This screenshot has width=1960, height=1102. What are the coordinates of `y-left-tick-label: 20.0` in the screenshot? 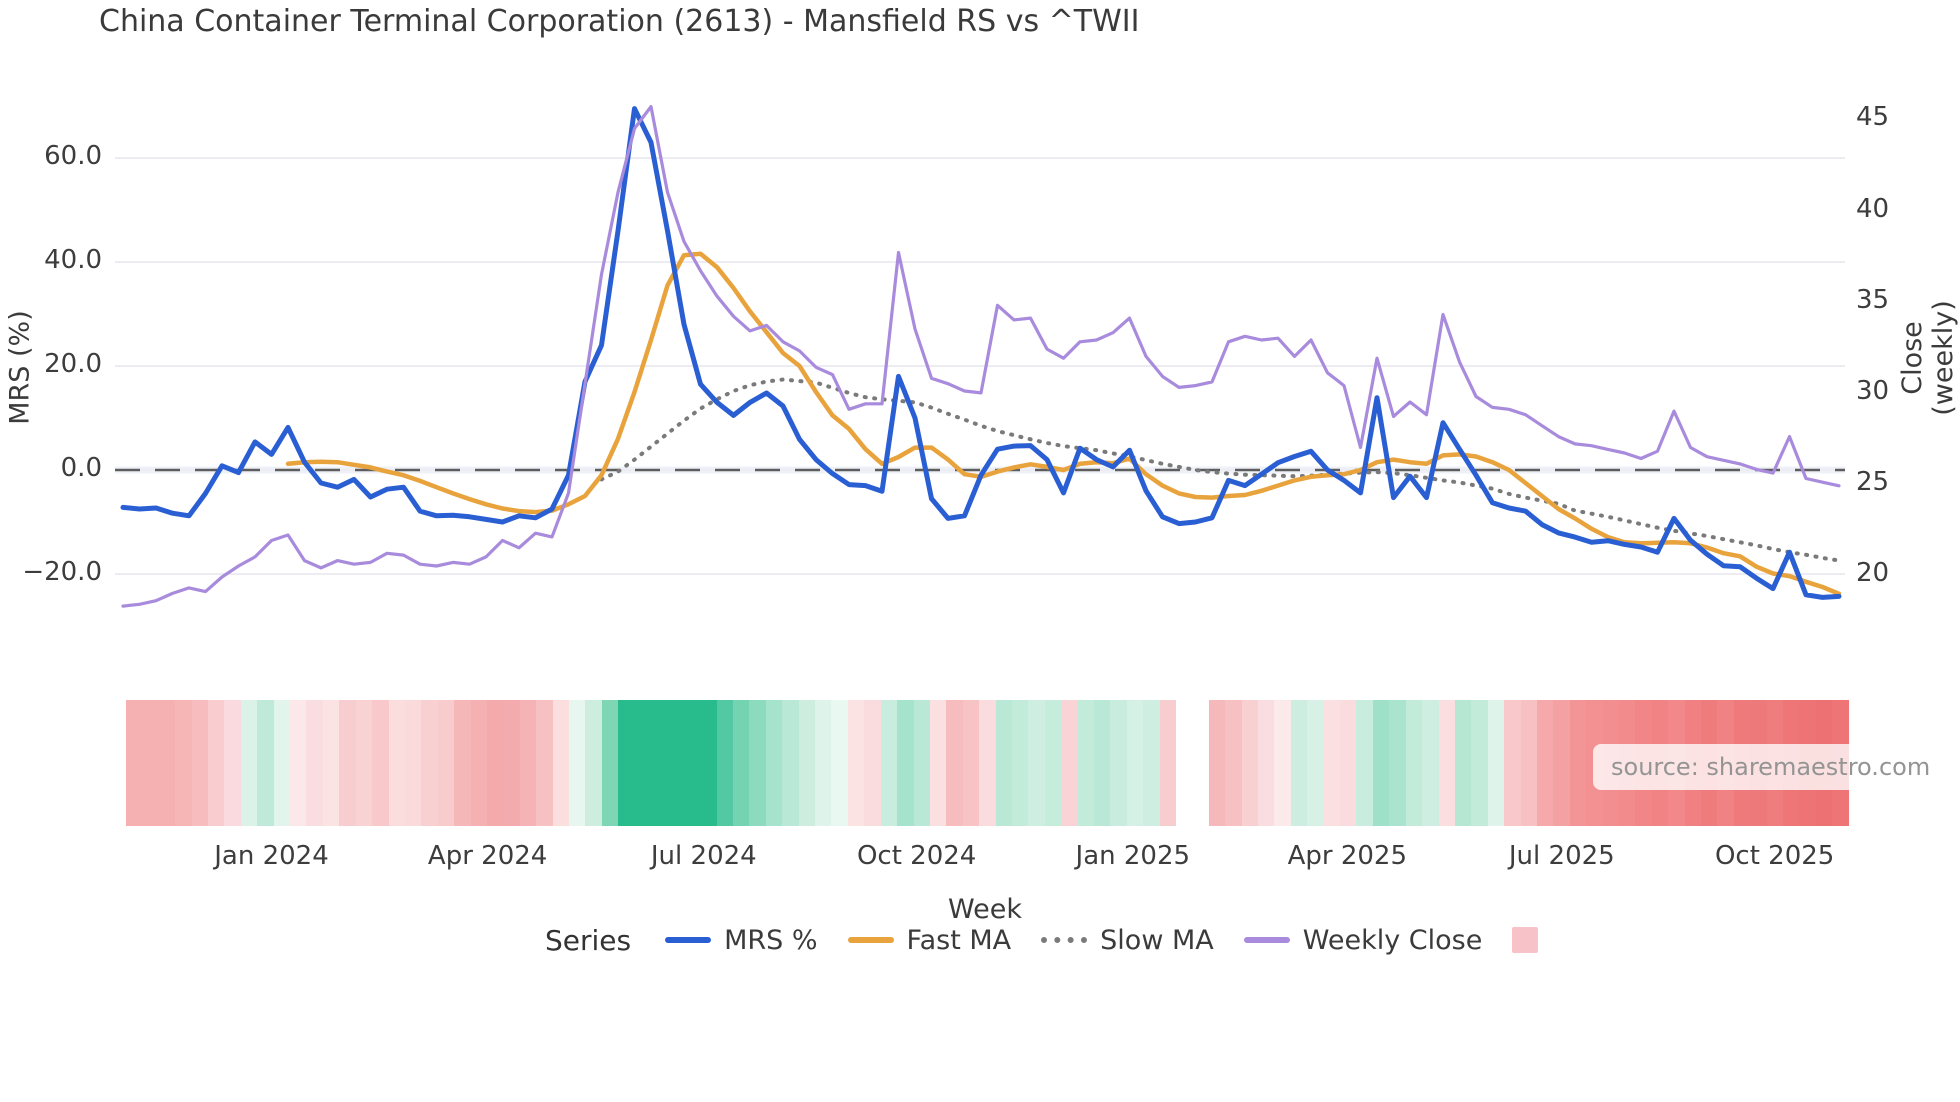 It's located at (73, 364).